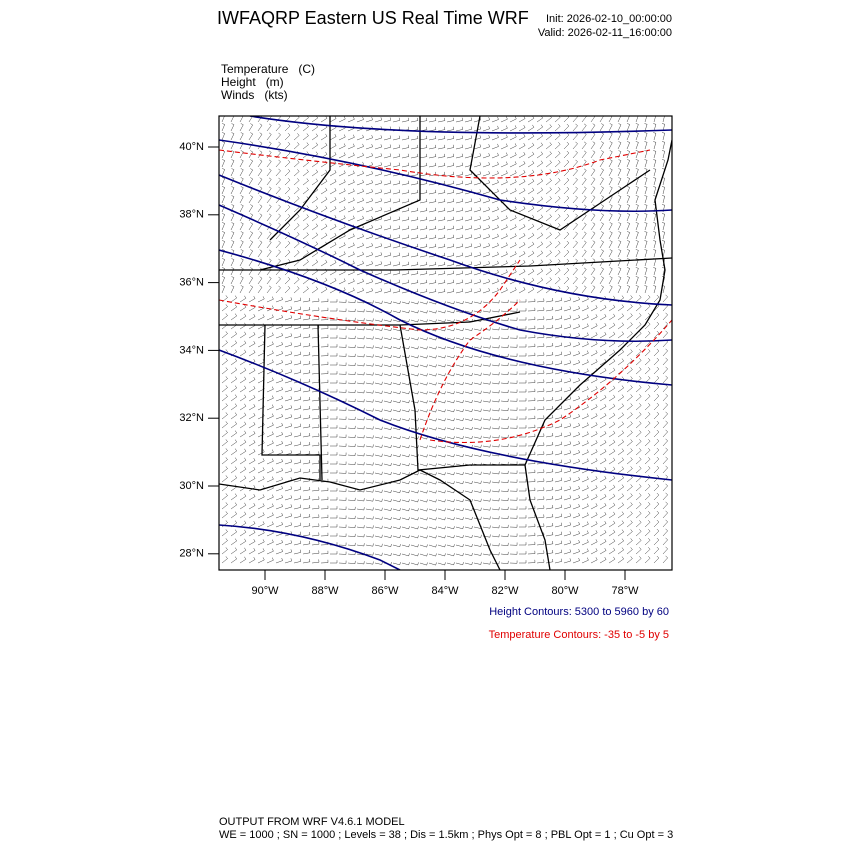 The image size is (850, 855). Describe the element at coordinates (191, 147) in the screenshot. I see `lat-label: 40°N` at that location.